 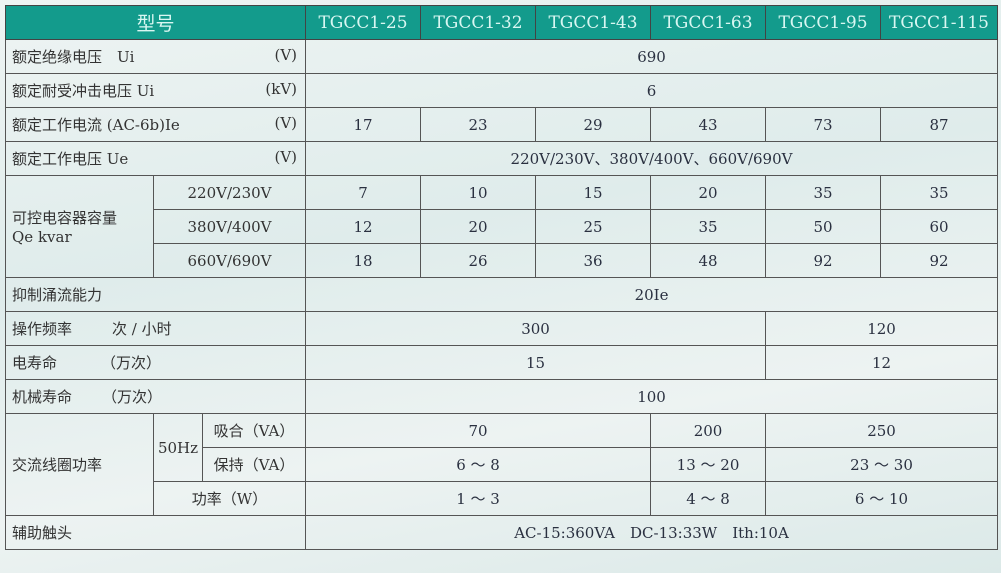 I want to click on freq-label: 50Hz, so click(x=178, y=447).